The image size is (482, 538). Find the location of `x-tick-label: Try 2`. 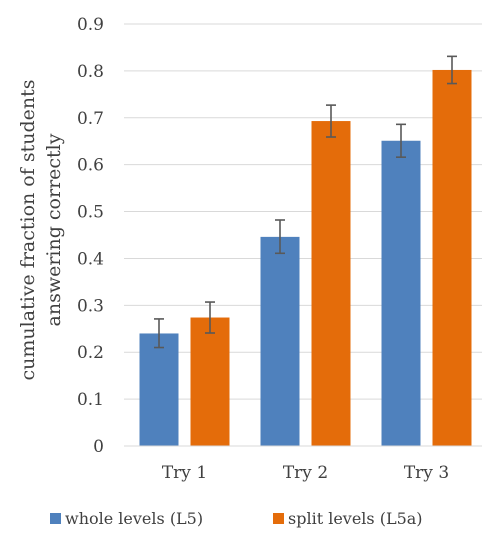

x-tick-label: Try 2 is located at coordinates (305, 473).